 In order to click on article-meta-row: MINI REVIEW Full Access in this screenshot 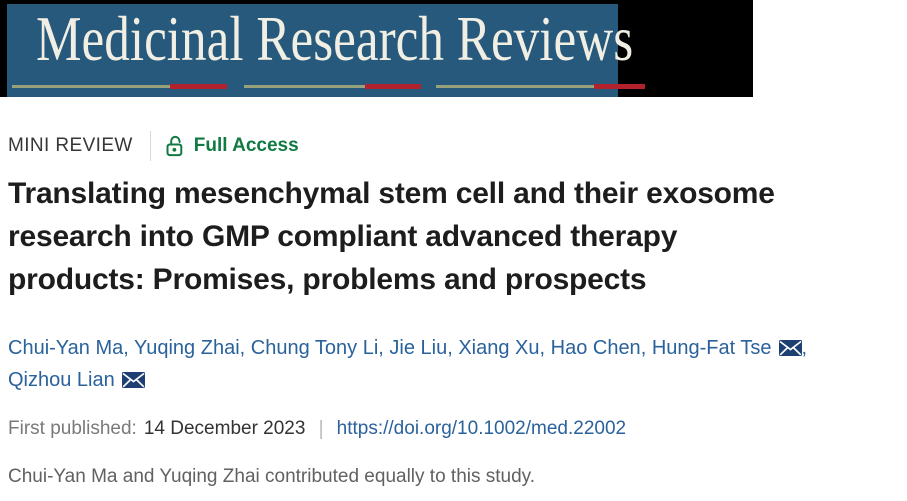, I will do `click(153, 146)`.